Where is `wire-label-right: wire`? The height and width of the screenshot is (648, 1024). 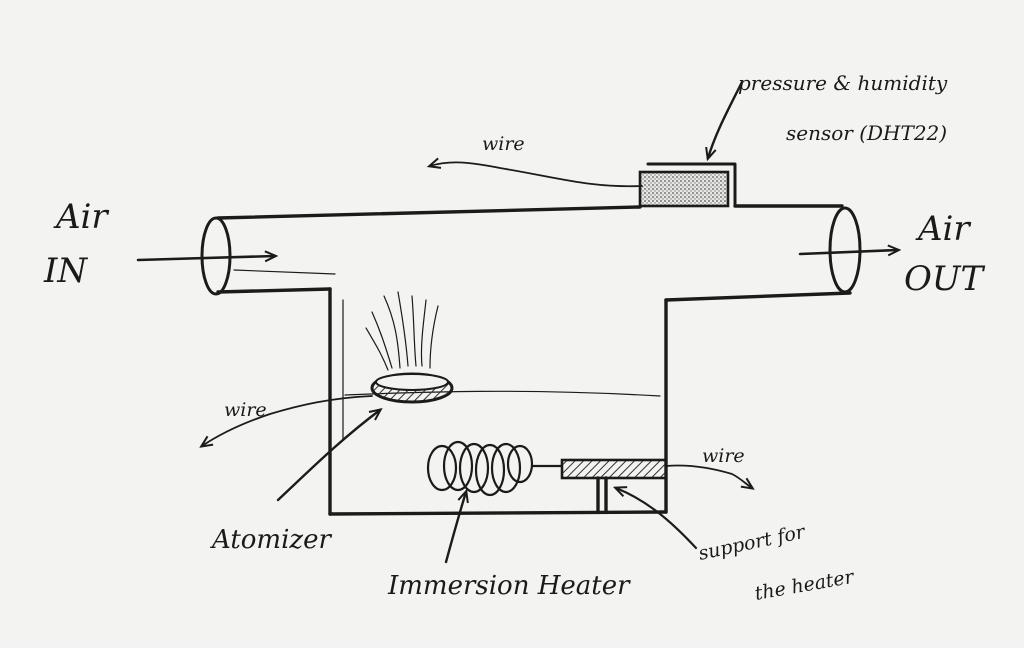 wire-label-right: wire is located at coordinates (723, 456).